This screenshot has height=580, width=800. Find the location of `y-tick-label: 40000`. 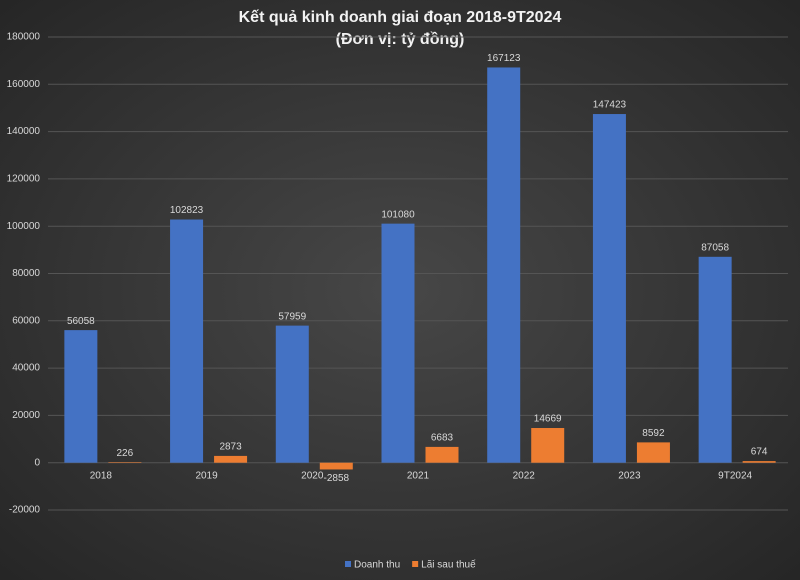

y-tick-label: 40000 is located at coordinates (26, 368).